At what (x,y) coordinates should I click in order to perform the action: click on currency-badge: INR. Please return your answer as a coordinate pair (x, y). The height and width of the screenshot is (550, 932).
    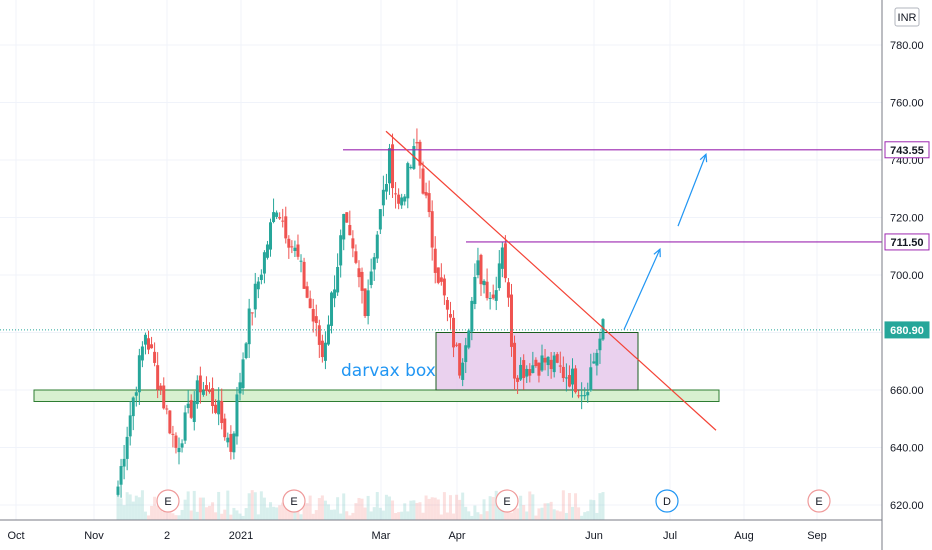
    Looking at the image, I should click on (907, 17).